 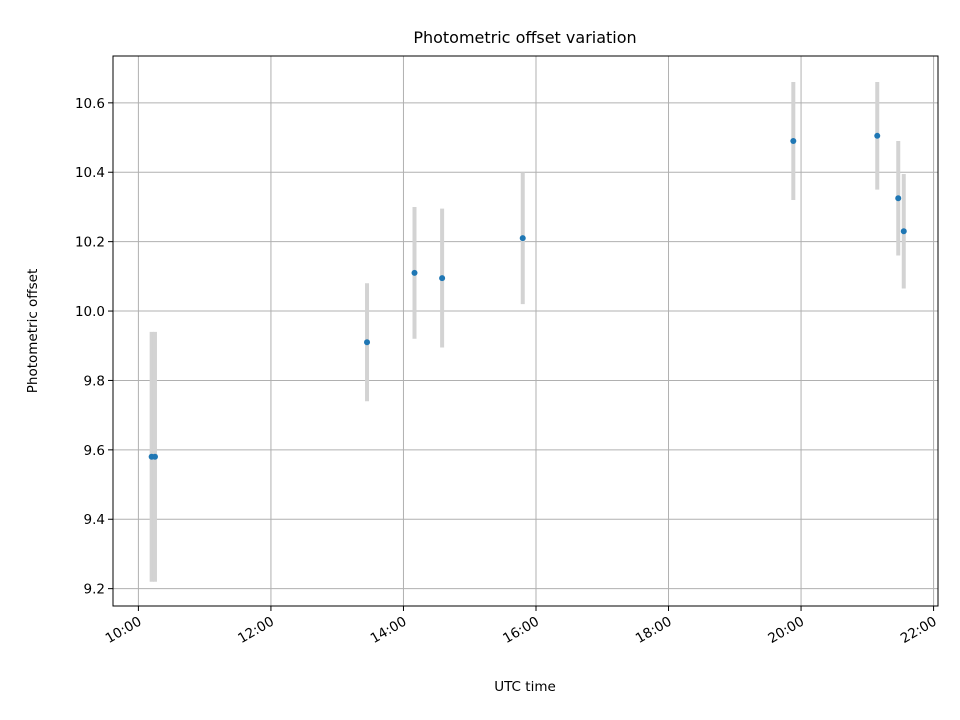 What do you see at coordinates (94, 451) in the screenshot?
I see `y-tick-label: 9.6` at bounding box center [94, 451].